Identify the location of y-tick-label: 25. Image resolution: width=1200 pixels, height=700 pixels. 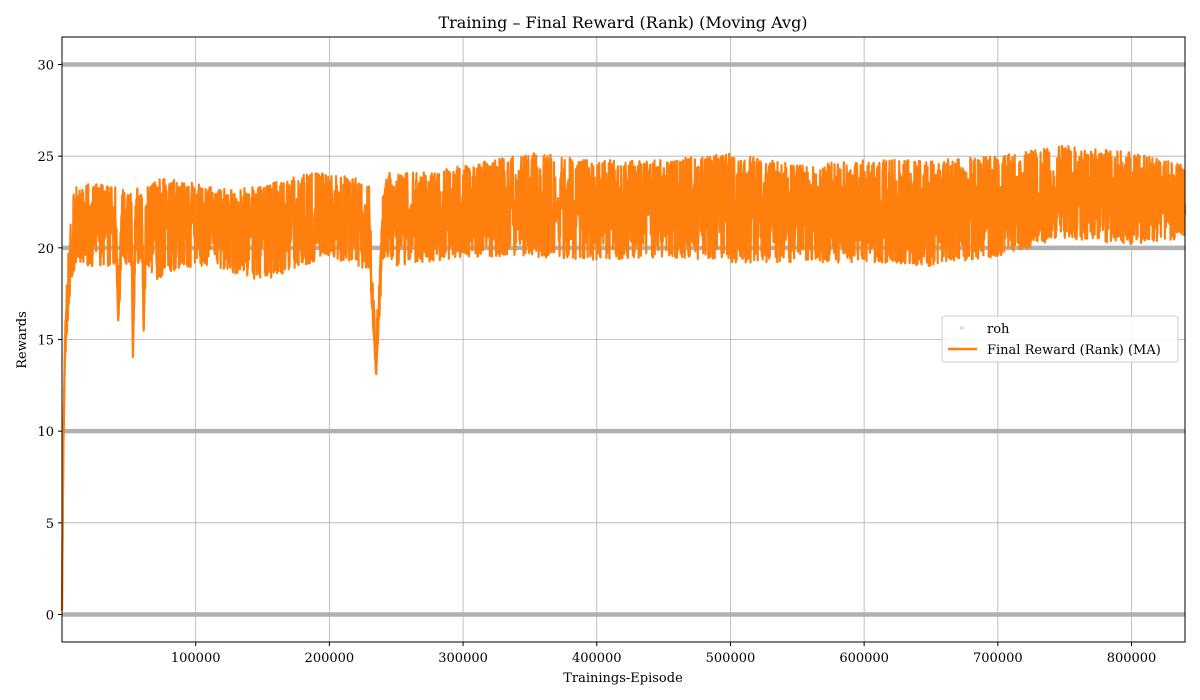
(45, 157).